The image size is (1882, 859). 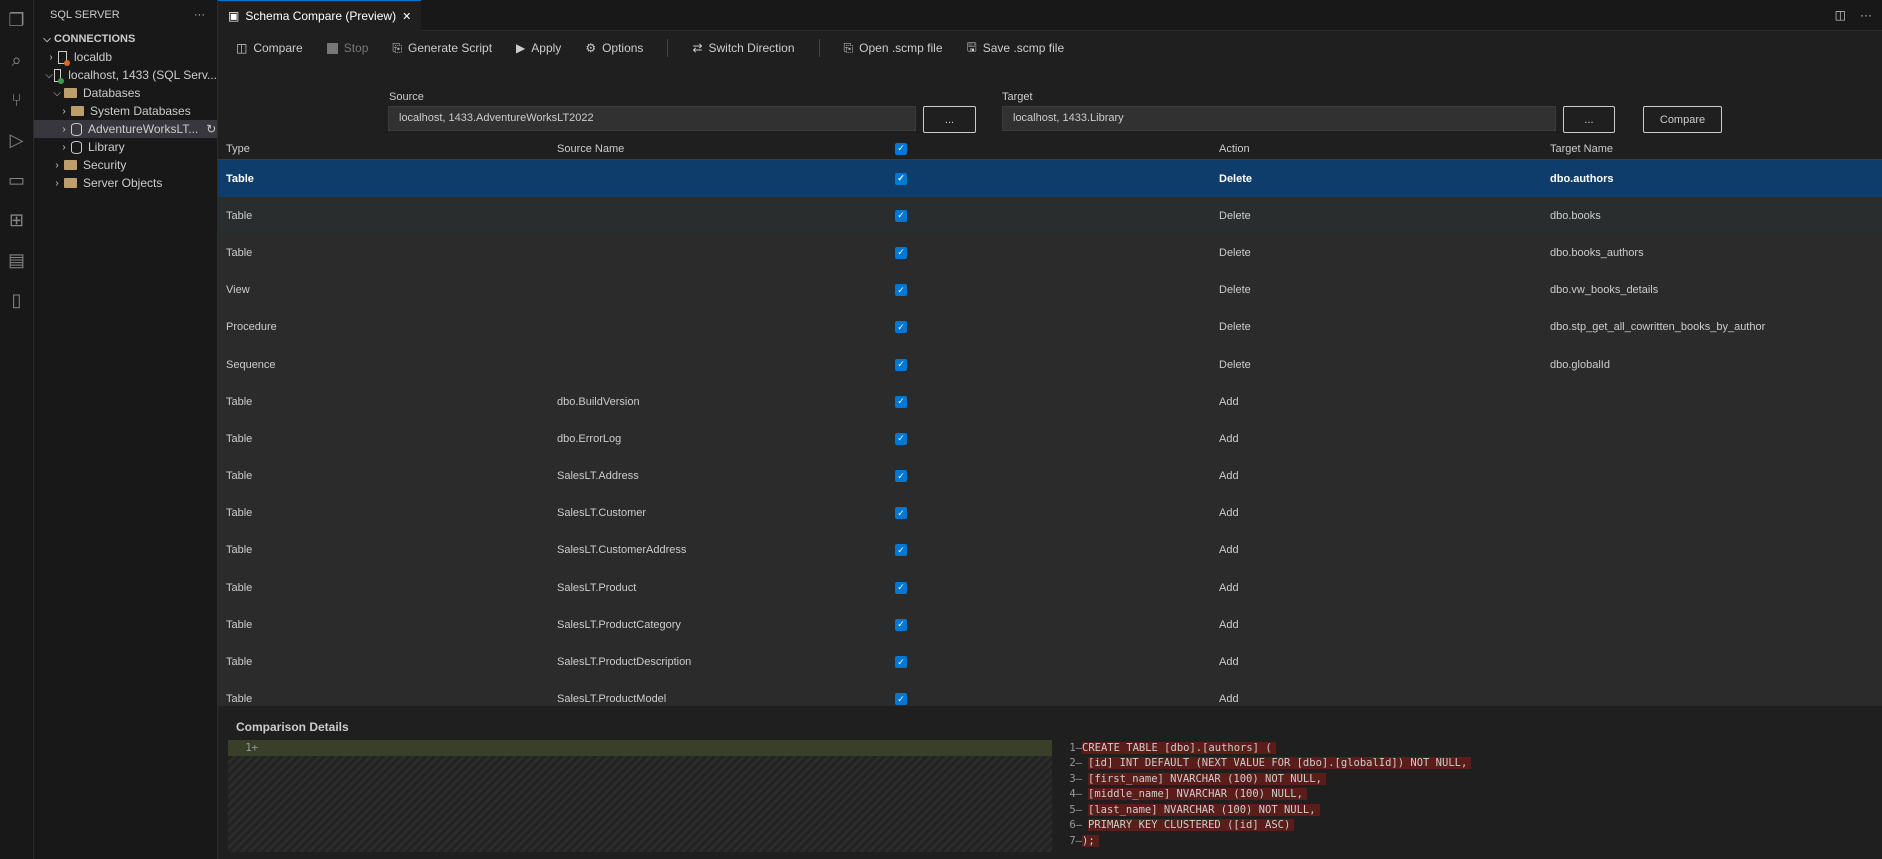 What do you see at coordinates (1279, 118) in the screenshot?
I see `target-input: localhost, 1433.Library` at bounding box center [1279, 118].